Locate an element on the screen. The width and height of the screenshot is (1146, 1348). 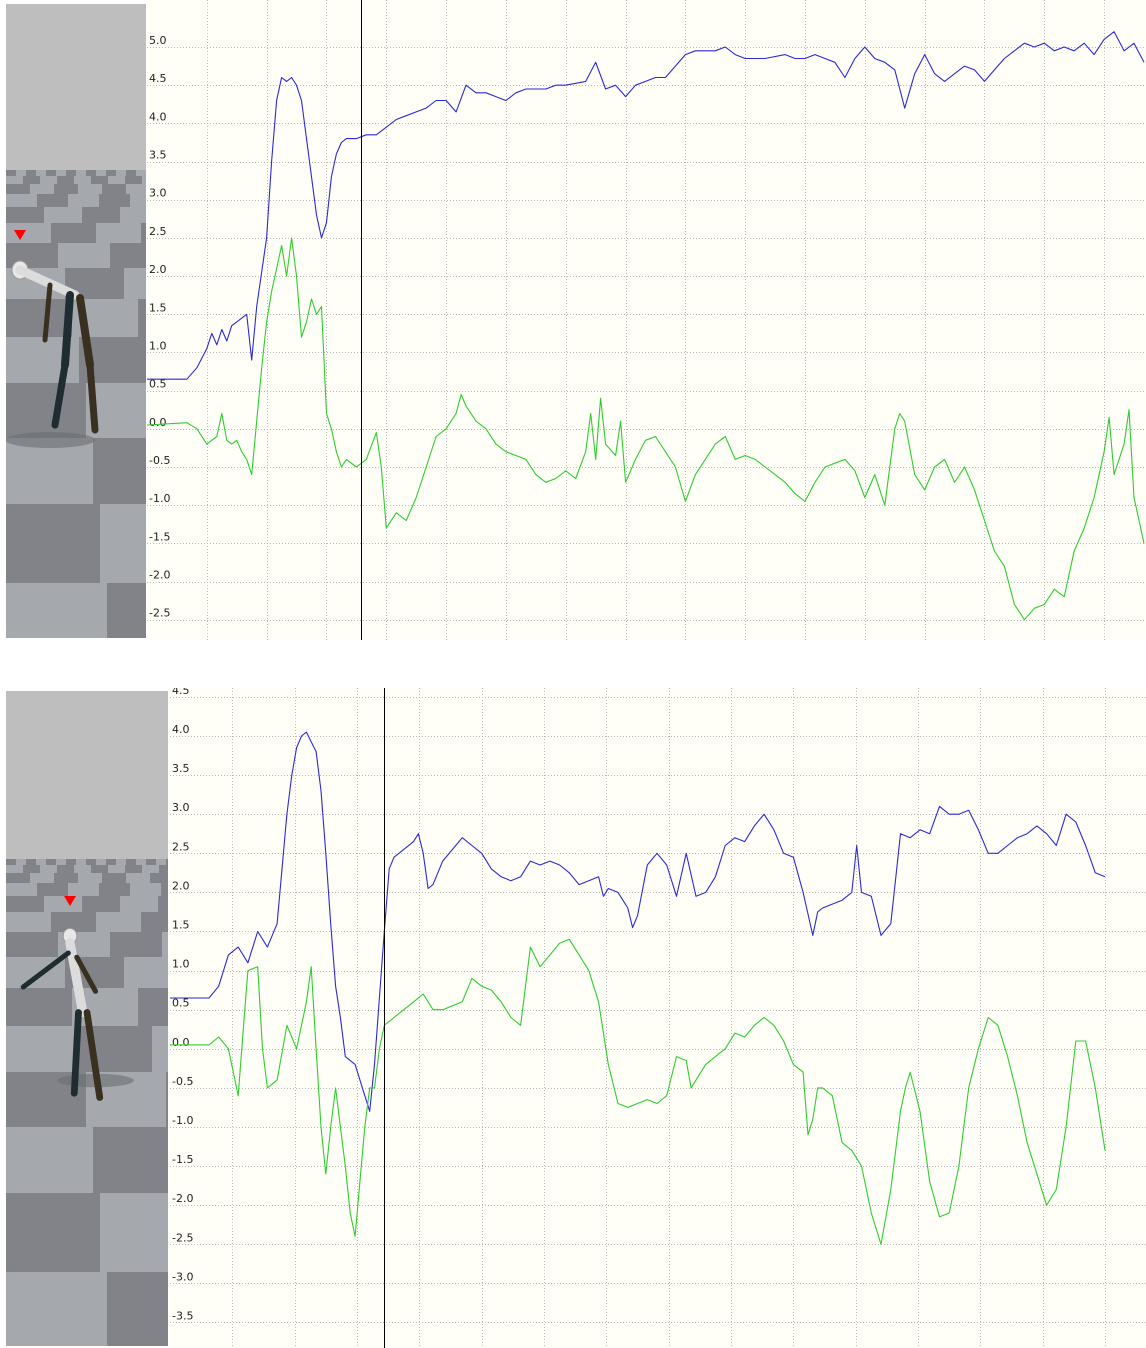
y-tick-label: -3.0 is located at coordinates (182, 1276).